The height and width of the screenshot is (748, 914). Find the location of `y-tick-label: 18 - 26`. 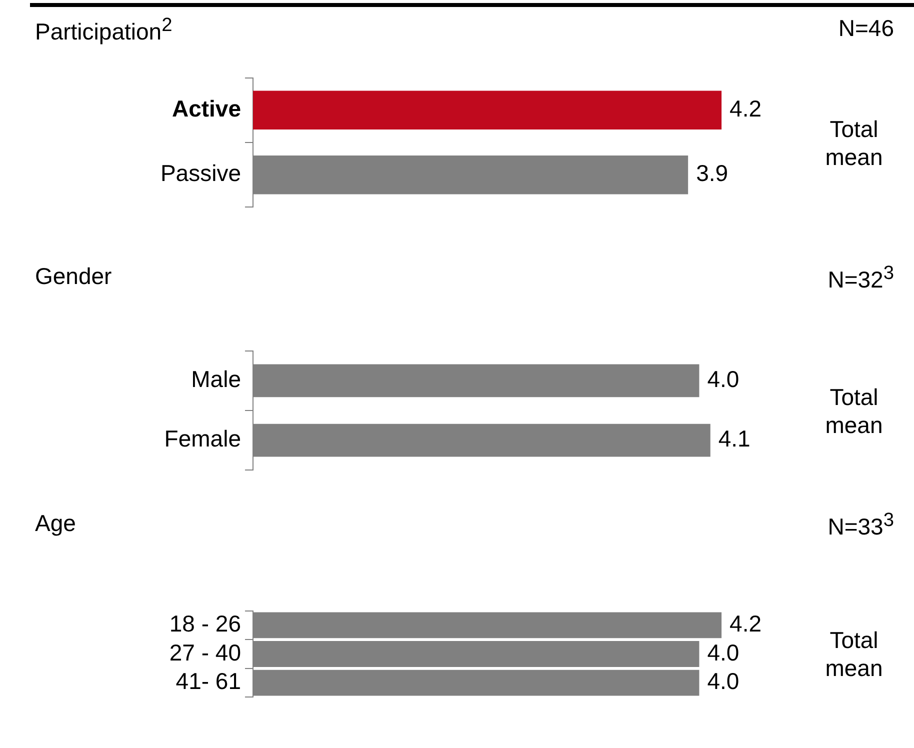

y-tick-label: 18 - 26 is located at coordinates (205, 623).